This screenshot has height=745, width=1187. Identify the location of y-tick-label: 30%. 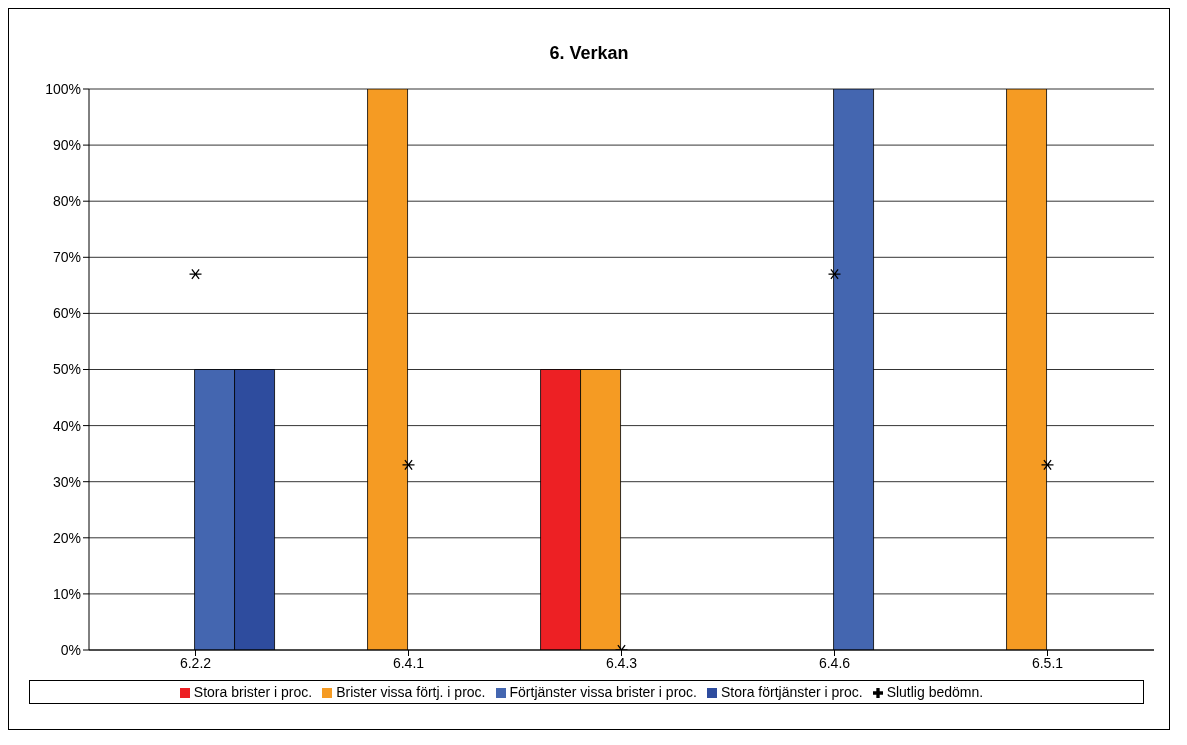
(66, 481).